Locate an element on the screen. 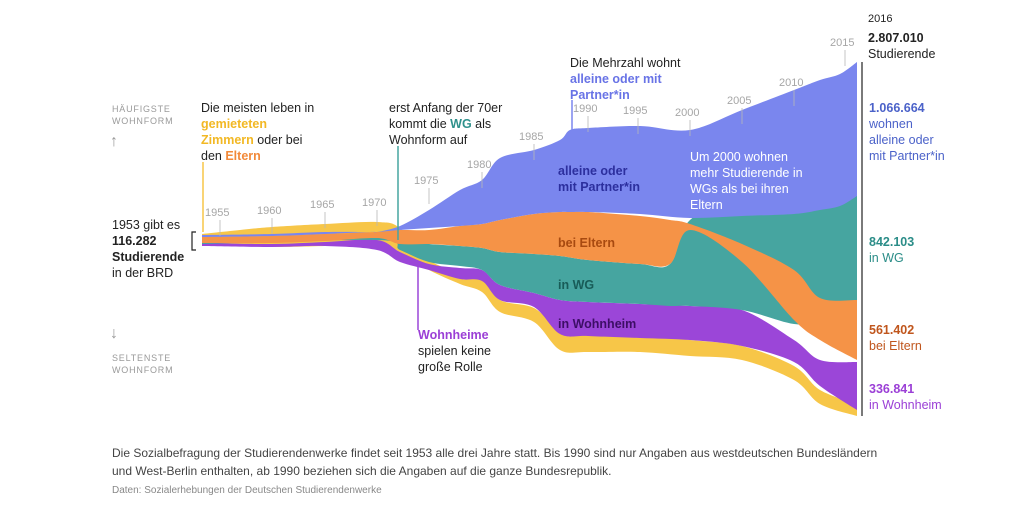 The height and width of the screenshot is (512, 1024). year-label-1955: 1955 is located at coordinates (217, 213).